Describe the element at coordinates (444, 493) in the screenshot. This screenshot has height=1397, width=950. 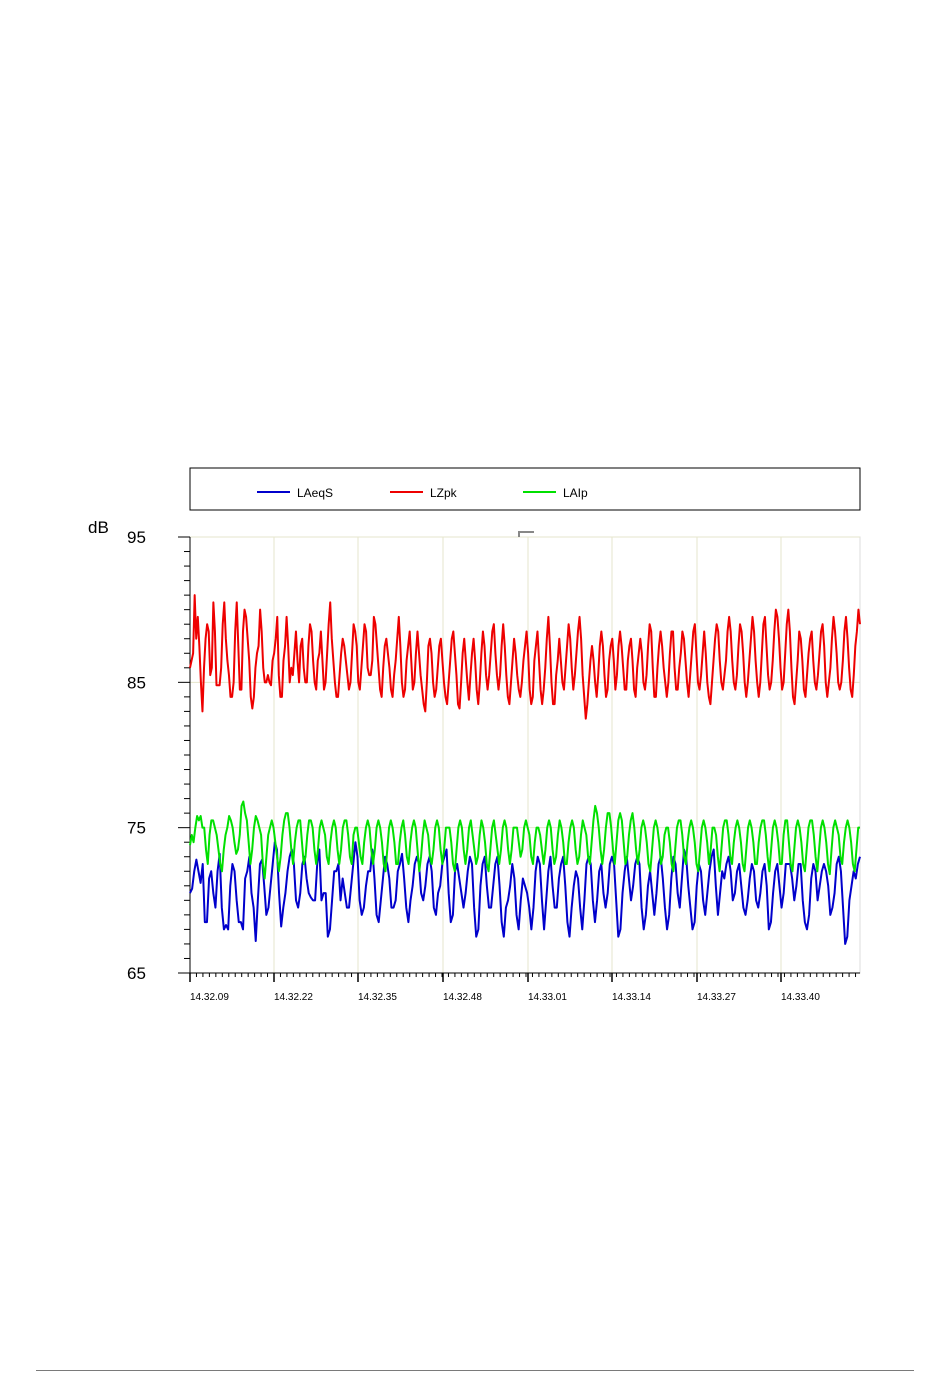
I see `legend-label-lzpk: LZpk` at that location.